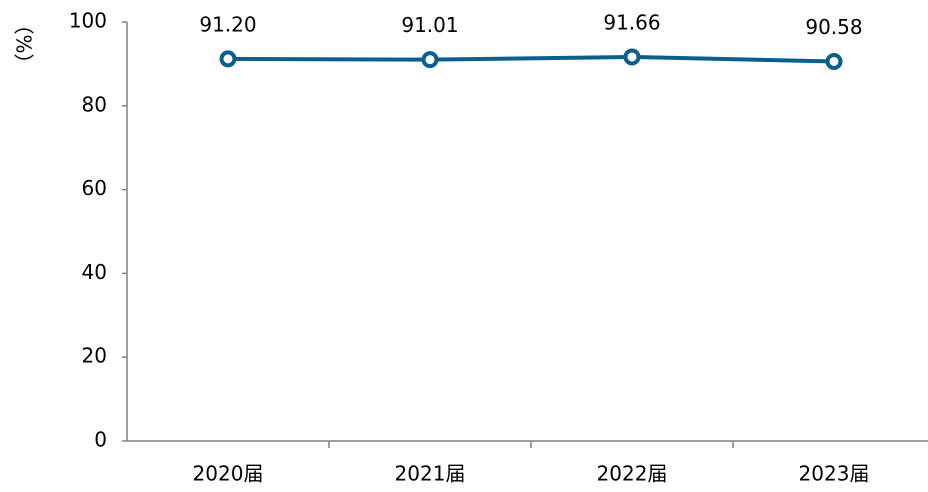 The image size is (928, 492). Describe the element at coordinates (531, 59) in the screenshot. I see `line` at that location.